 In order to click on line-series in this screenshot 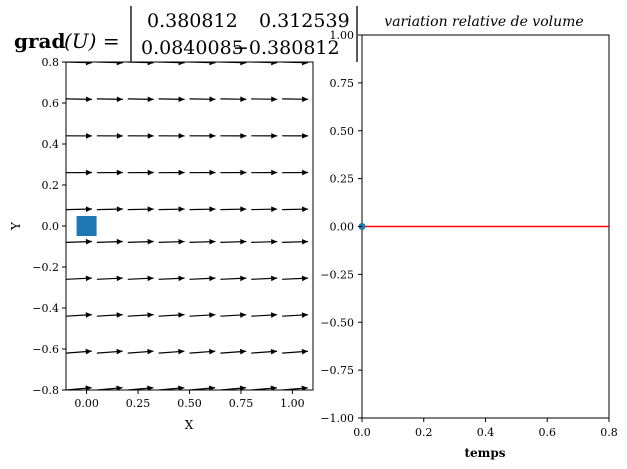, I will do `click(483, 226)`.